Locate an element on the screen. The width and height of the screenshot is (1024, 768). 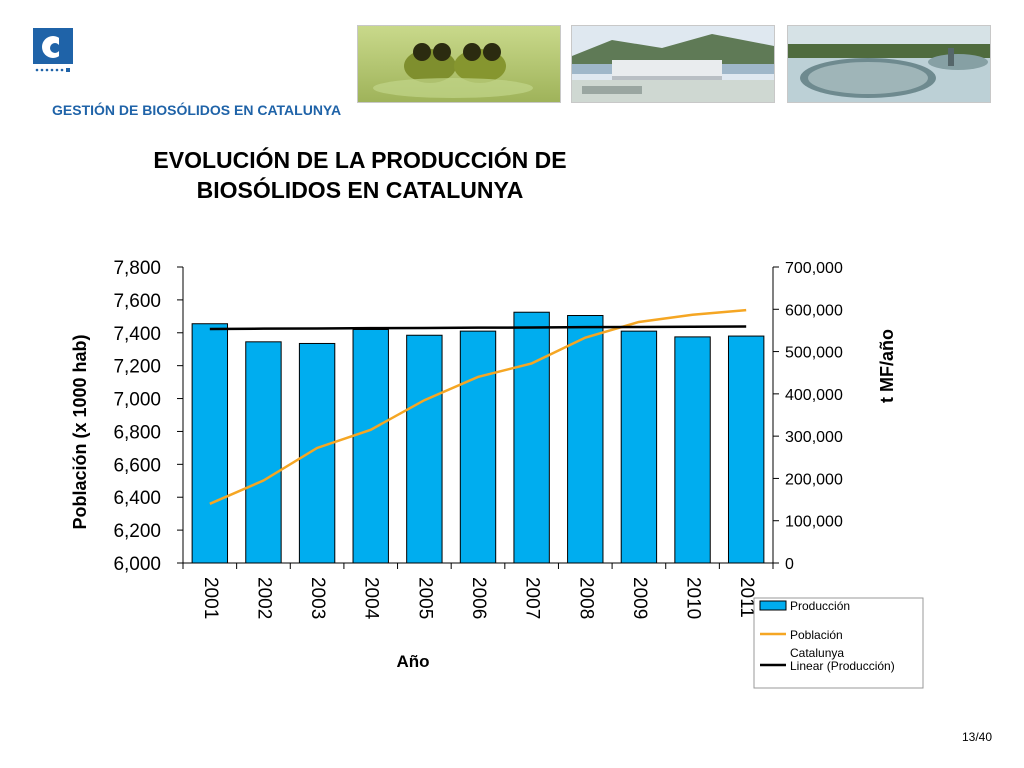
bar-2007 is located at coordinates (531, 437).